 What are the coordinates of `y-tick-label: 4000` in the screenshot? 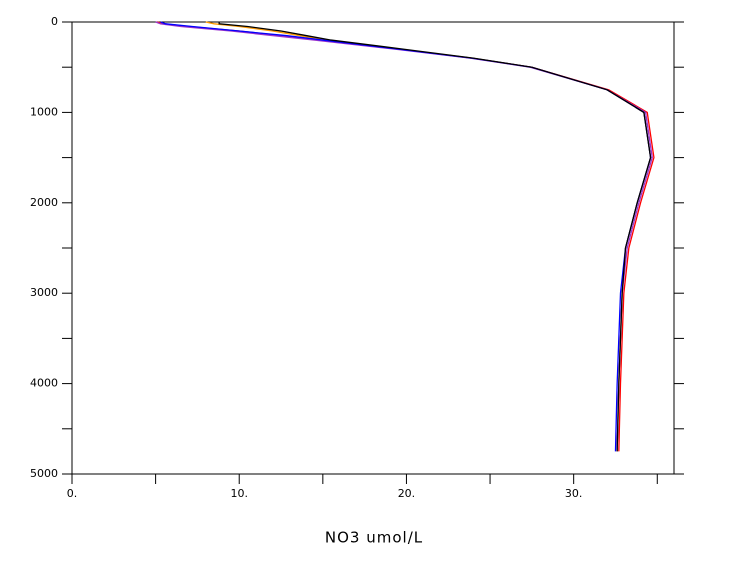 It's located at (44, 383).